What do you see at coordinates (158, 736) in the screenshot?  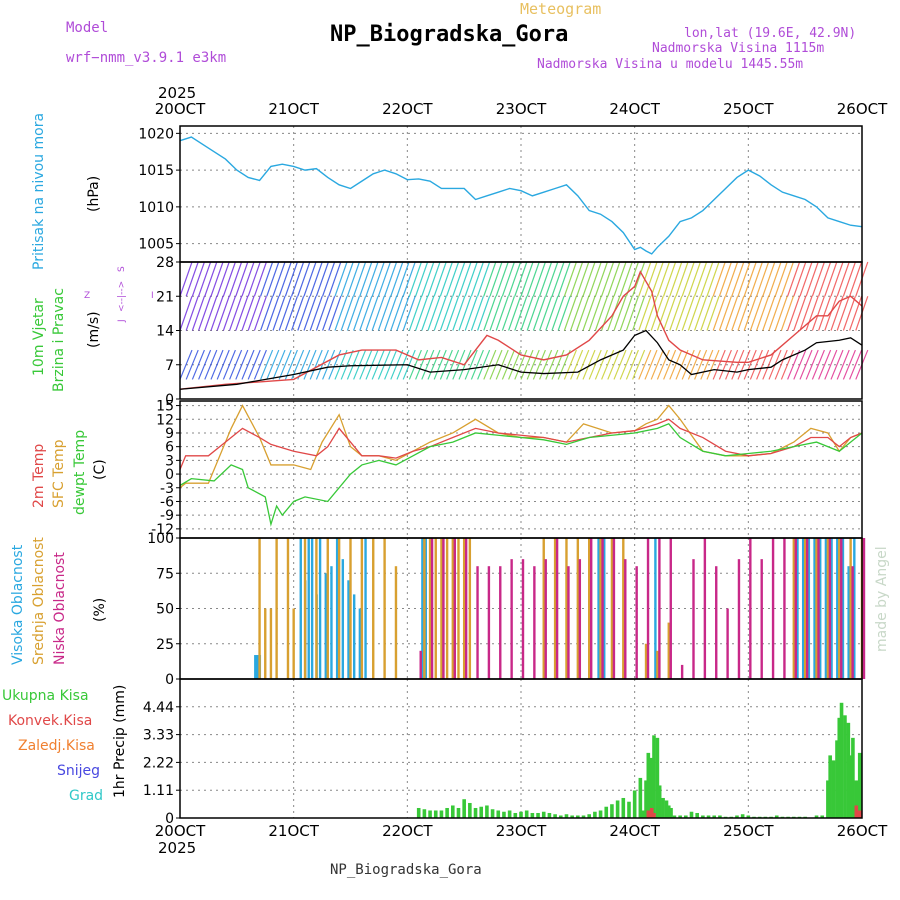 I see `y-tick-label: 3.33` at bounding box center [158, 736].